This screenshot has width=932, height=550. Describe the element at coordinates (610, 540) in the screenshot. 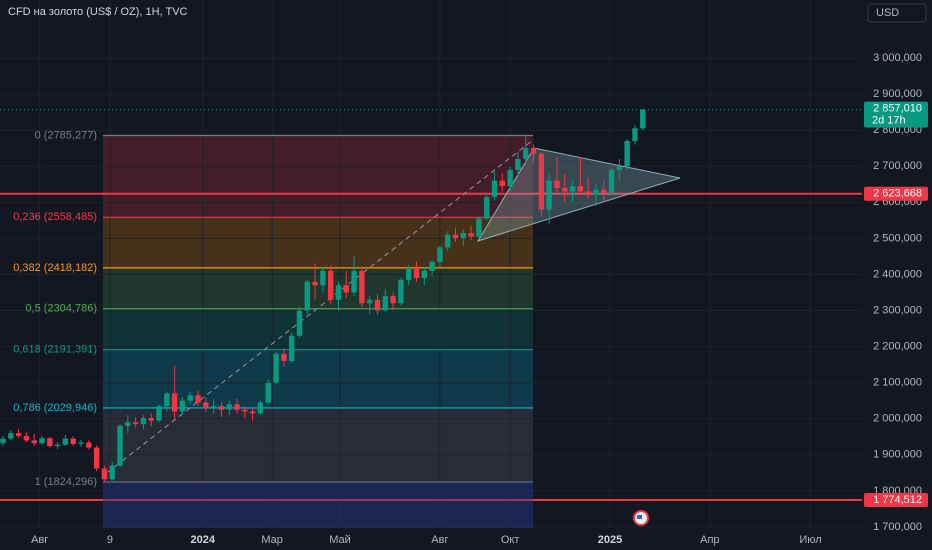

I see `x-tick-label: 2025` at that location.